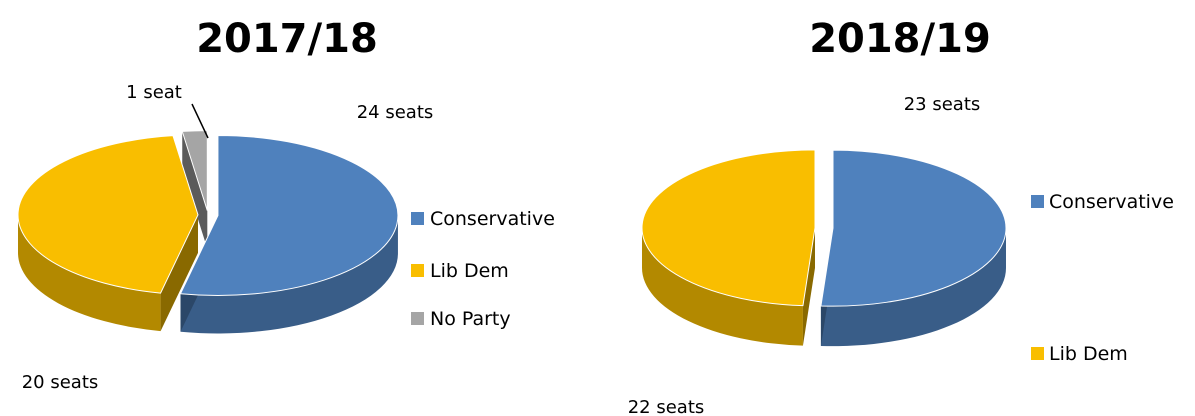  I want to click on legend-swatch-noparty, so click(417, 318).